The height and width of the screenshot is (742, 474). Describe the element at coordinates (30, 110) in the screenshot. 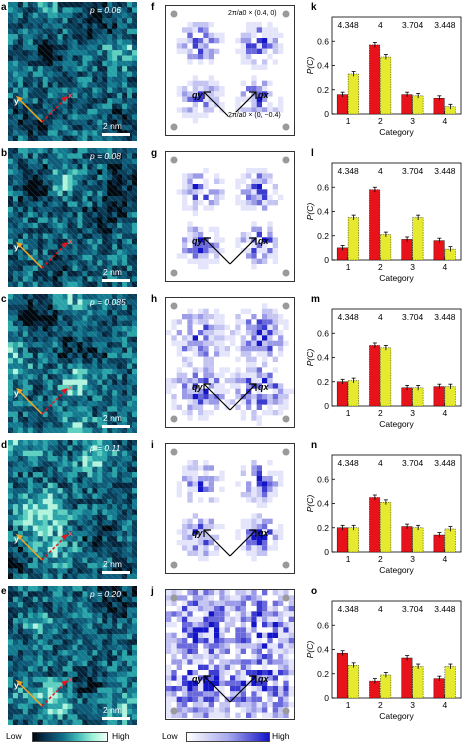

I see `y-axis-arrow` at that location.